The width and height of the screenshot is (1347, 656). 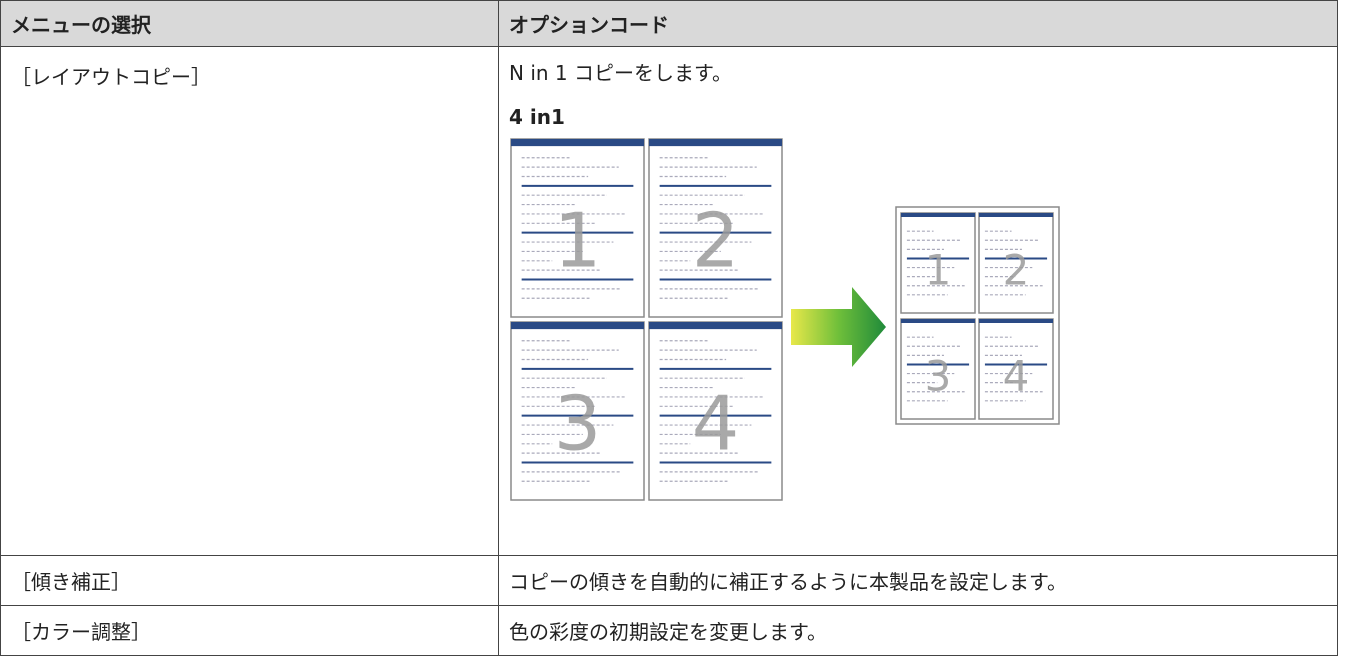 What do you see at coordinates (918, 630) in the screenshot?
I see `description-cell: 色の彩度の初期設定を変更します。` at bounding box center [918, 630].